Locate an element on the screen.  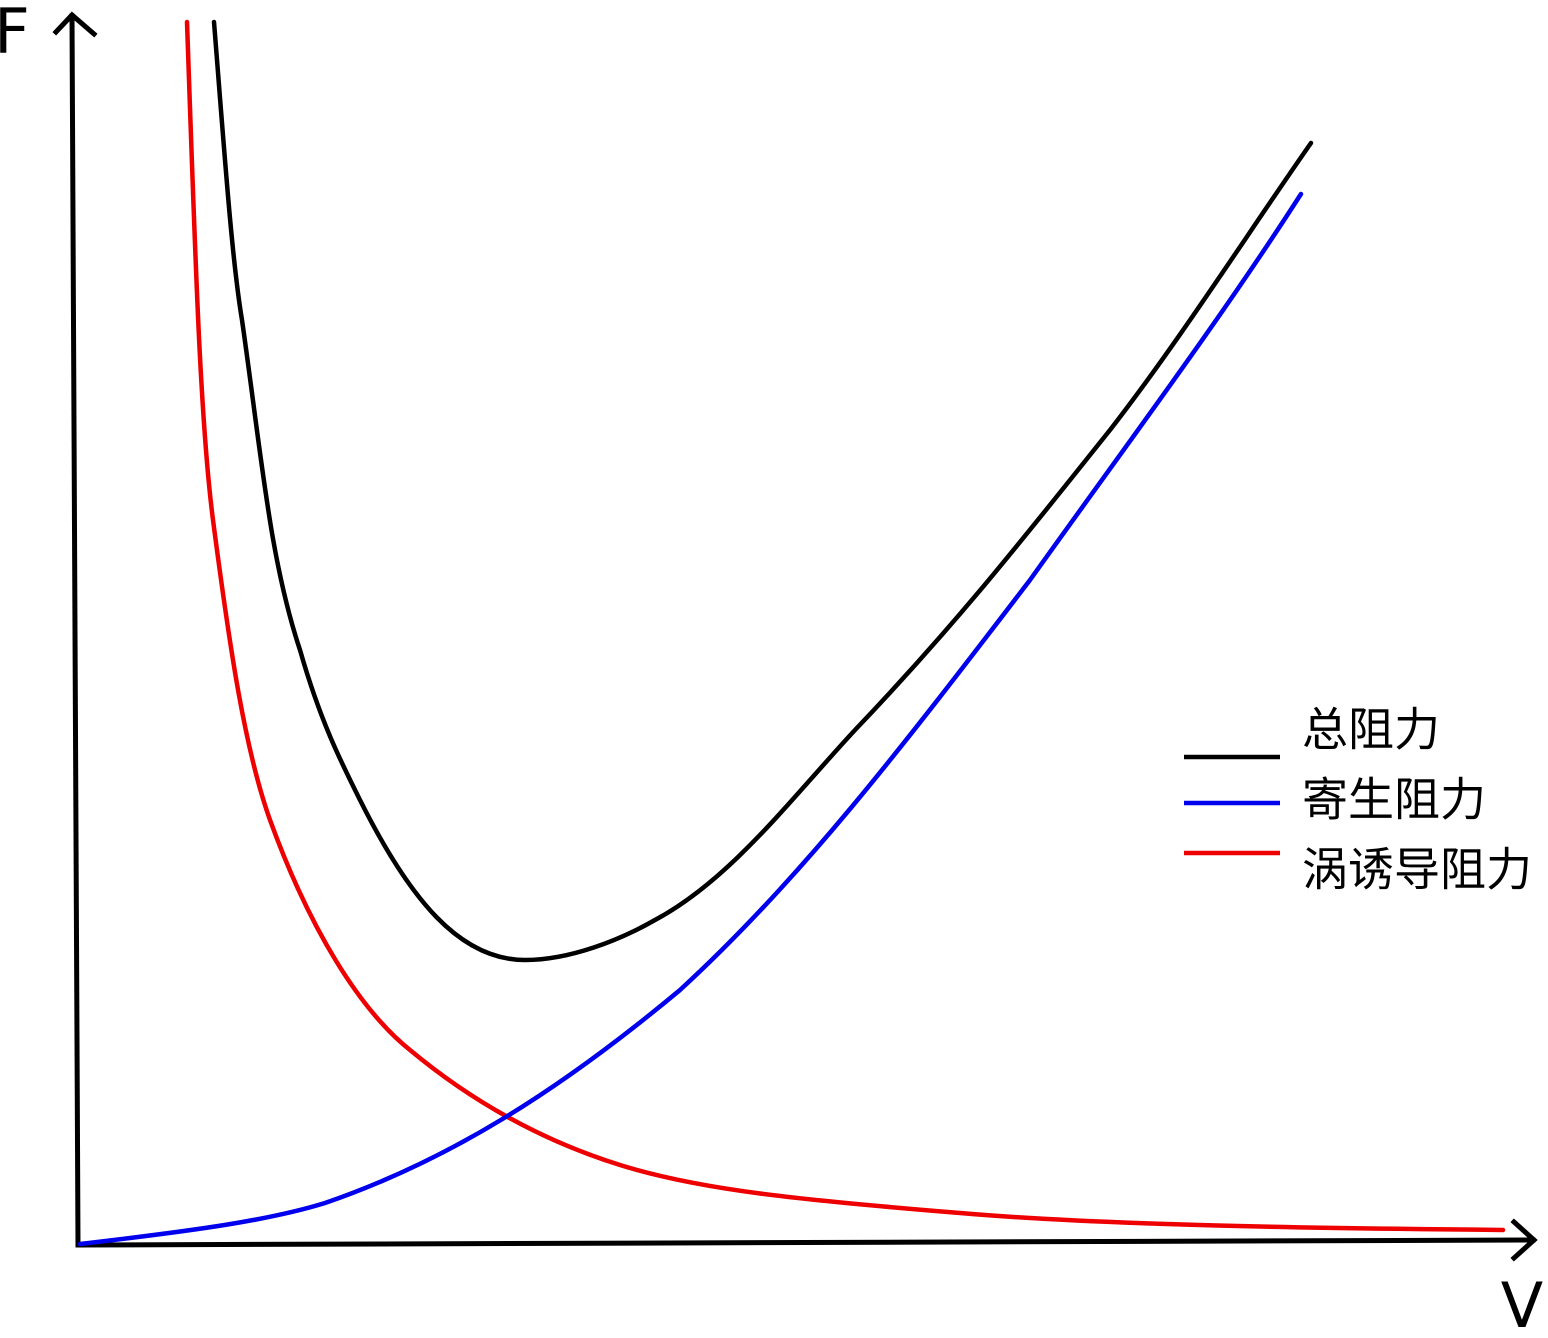
x-axis-label: V is located at coordinates (1522, 1303).